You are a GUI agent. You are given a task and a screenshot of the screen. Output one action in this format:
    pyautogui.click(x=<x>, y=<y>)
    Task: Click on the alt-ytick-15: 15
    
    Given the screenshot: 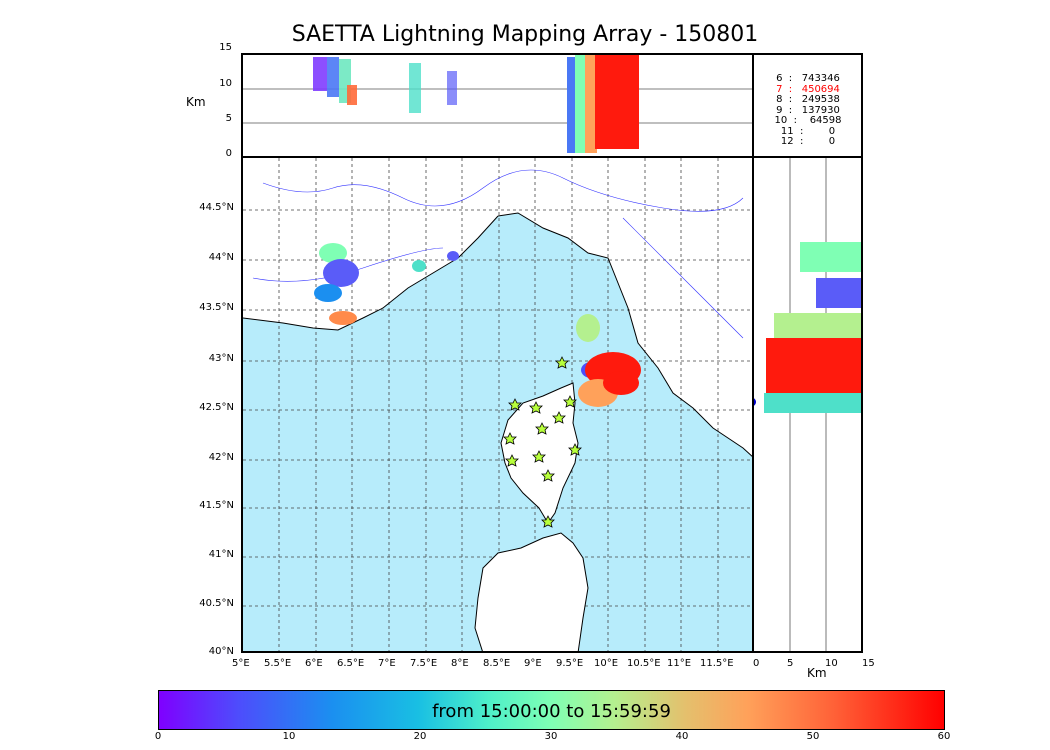 What is the action you would take?
    pyautogui.click(x=225, y=47)
    